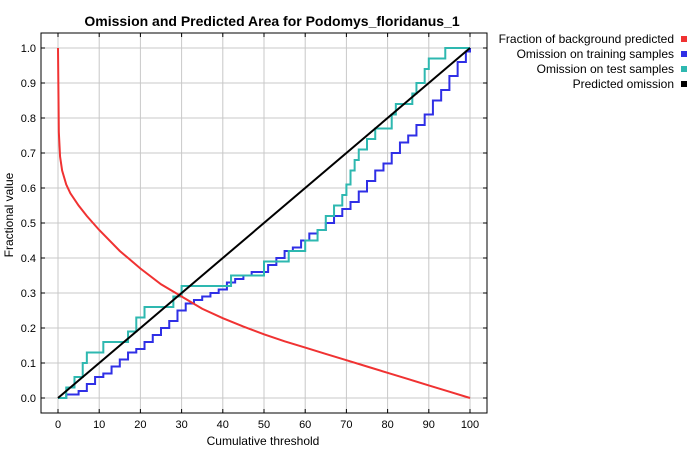 This screenshot has width=700, height=450. Describe the element at coordinates (28, 119) in the screenshot. I see `y-tick-label: 0.8` at that location.